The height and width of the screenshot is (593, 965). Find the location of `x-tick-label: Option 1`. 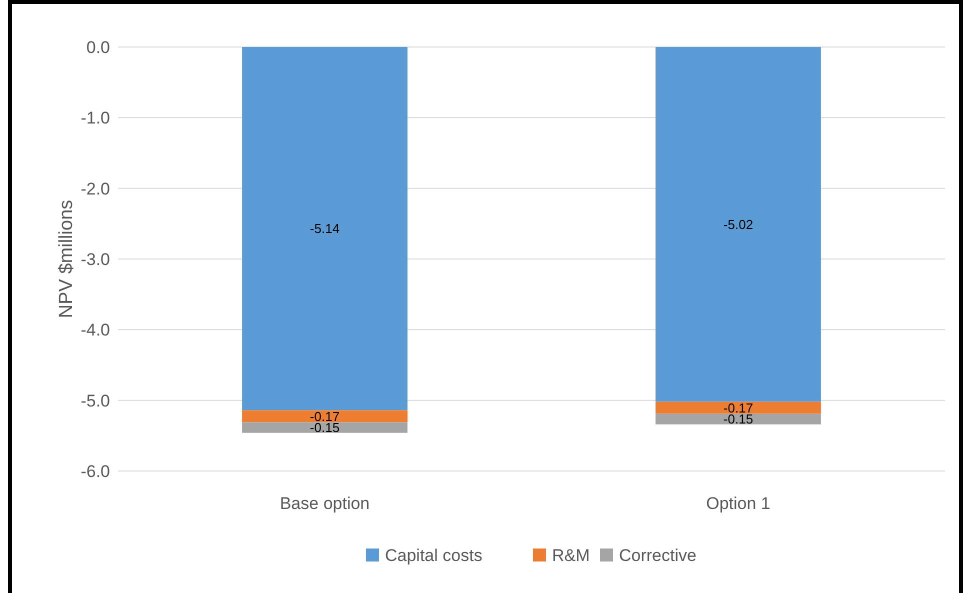

x-tick-label: Option 1 is located at coordinates (738, 503).